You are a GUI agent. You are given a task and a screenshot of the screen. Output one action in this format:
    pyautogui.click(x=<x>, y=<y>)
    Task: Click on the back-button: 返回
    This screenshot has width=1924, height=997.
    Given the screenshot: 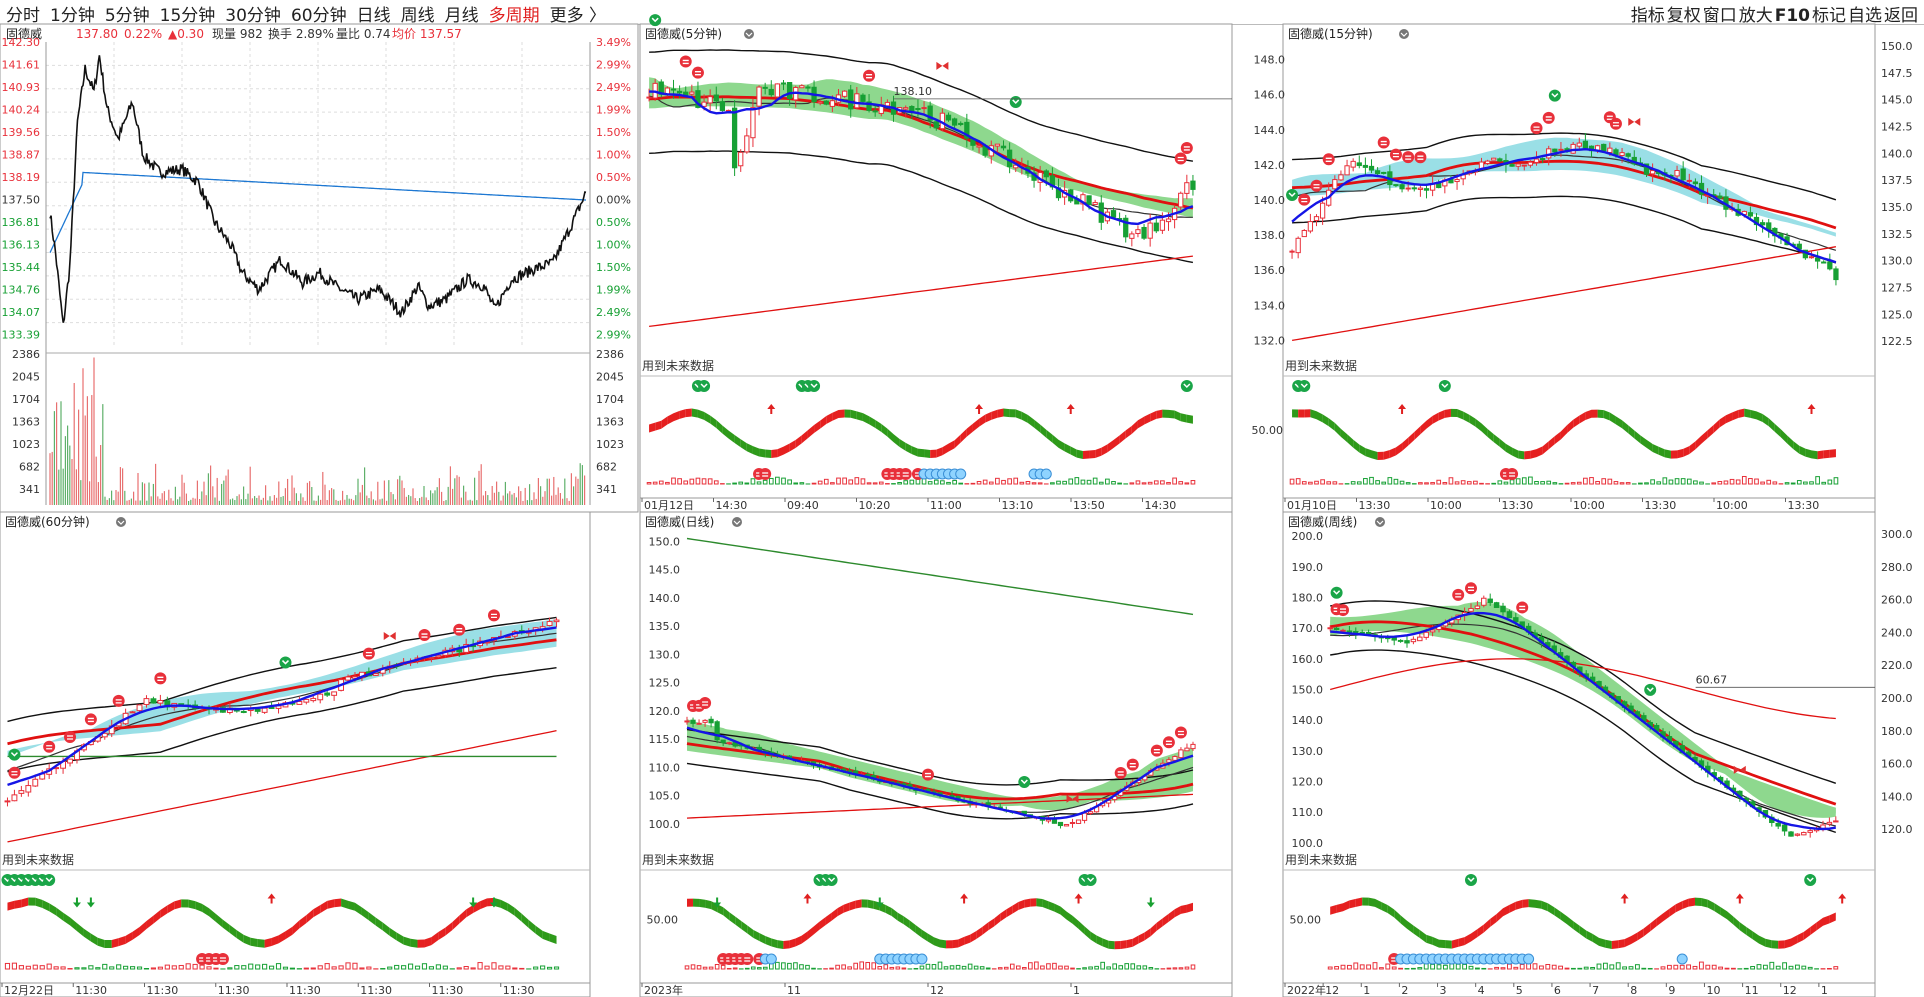 What is the action you would take?
    pyautogui.click(x=1901, y=16)
    